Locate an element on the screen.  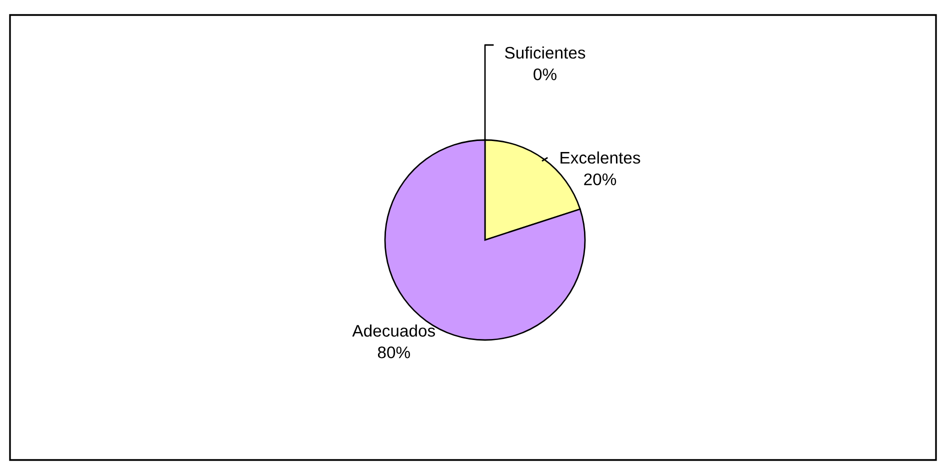
text: 0% is located at coordinates (545, 74).